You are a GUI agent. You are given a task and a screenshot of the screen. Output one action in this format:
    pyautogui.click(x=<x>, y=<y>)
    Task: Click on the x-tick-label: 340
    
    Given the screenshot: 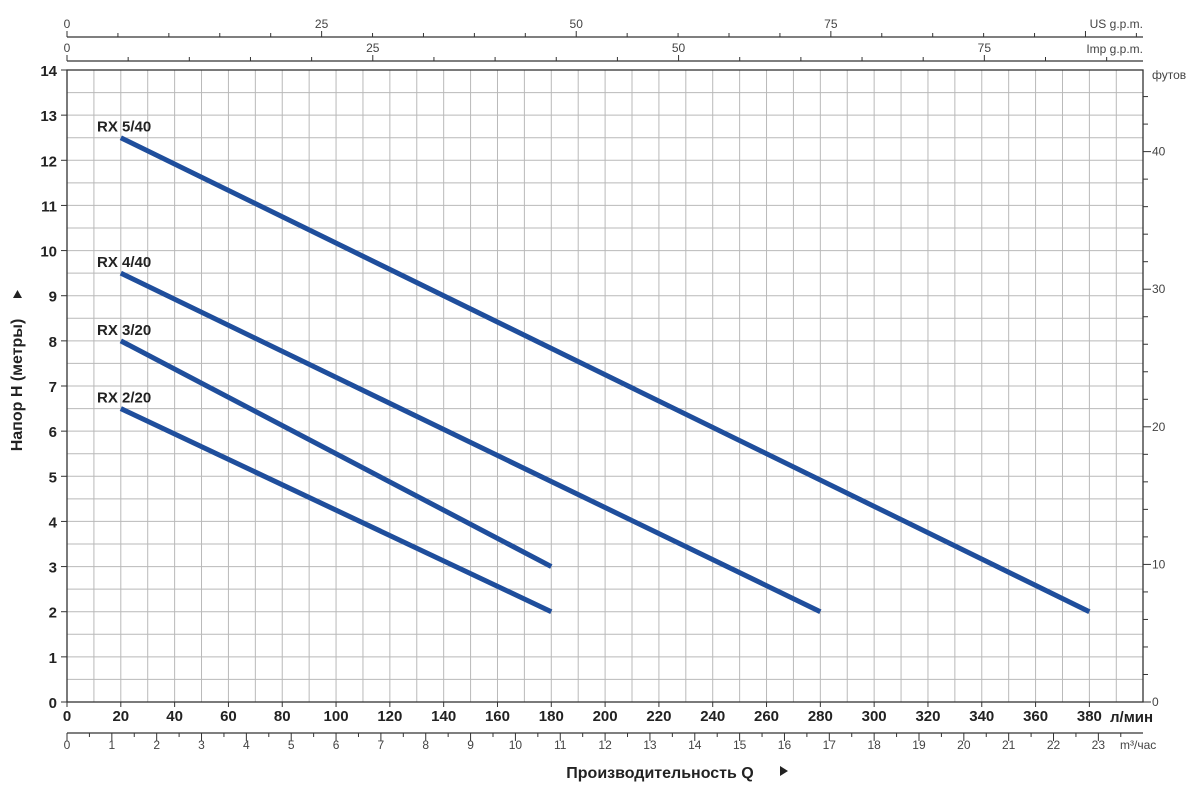 What is the action you would take?
    pyautogui.click(x=981, y=716)
    